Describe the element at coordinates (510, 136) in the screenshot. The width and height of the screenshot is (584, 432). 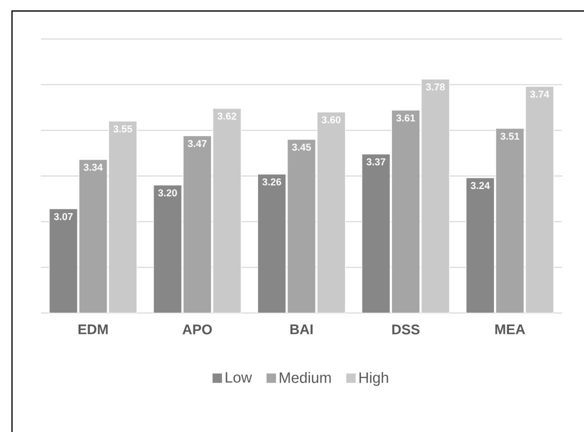
I see `data-label: 3.51` at that location.